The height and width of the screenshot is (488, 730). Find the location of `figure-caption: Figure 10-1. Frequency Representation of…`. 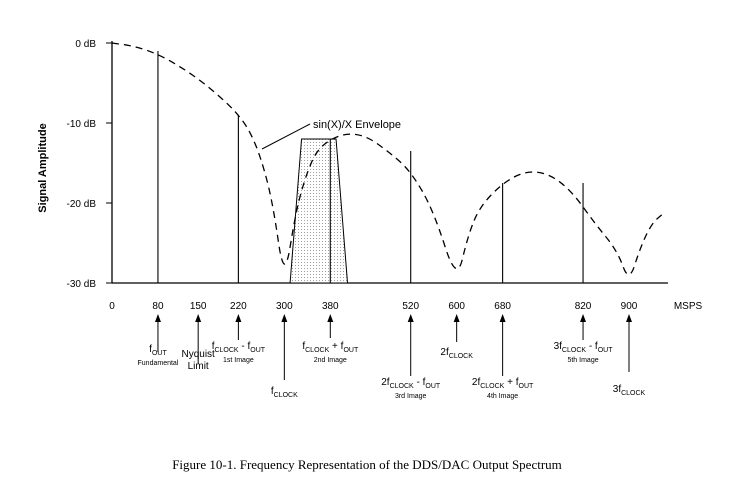

figure-caption: Figure 10-1. Frequency Representation of… is located at coordinates (367, 464).